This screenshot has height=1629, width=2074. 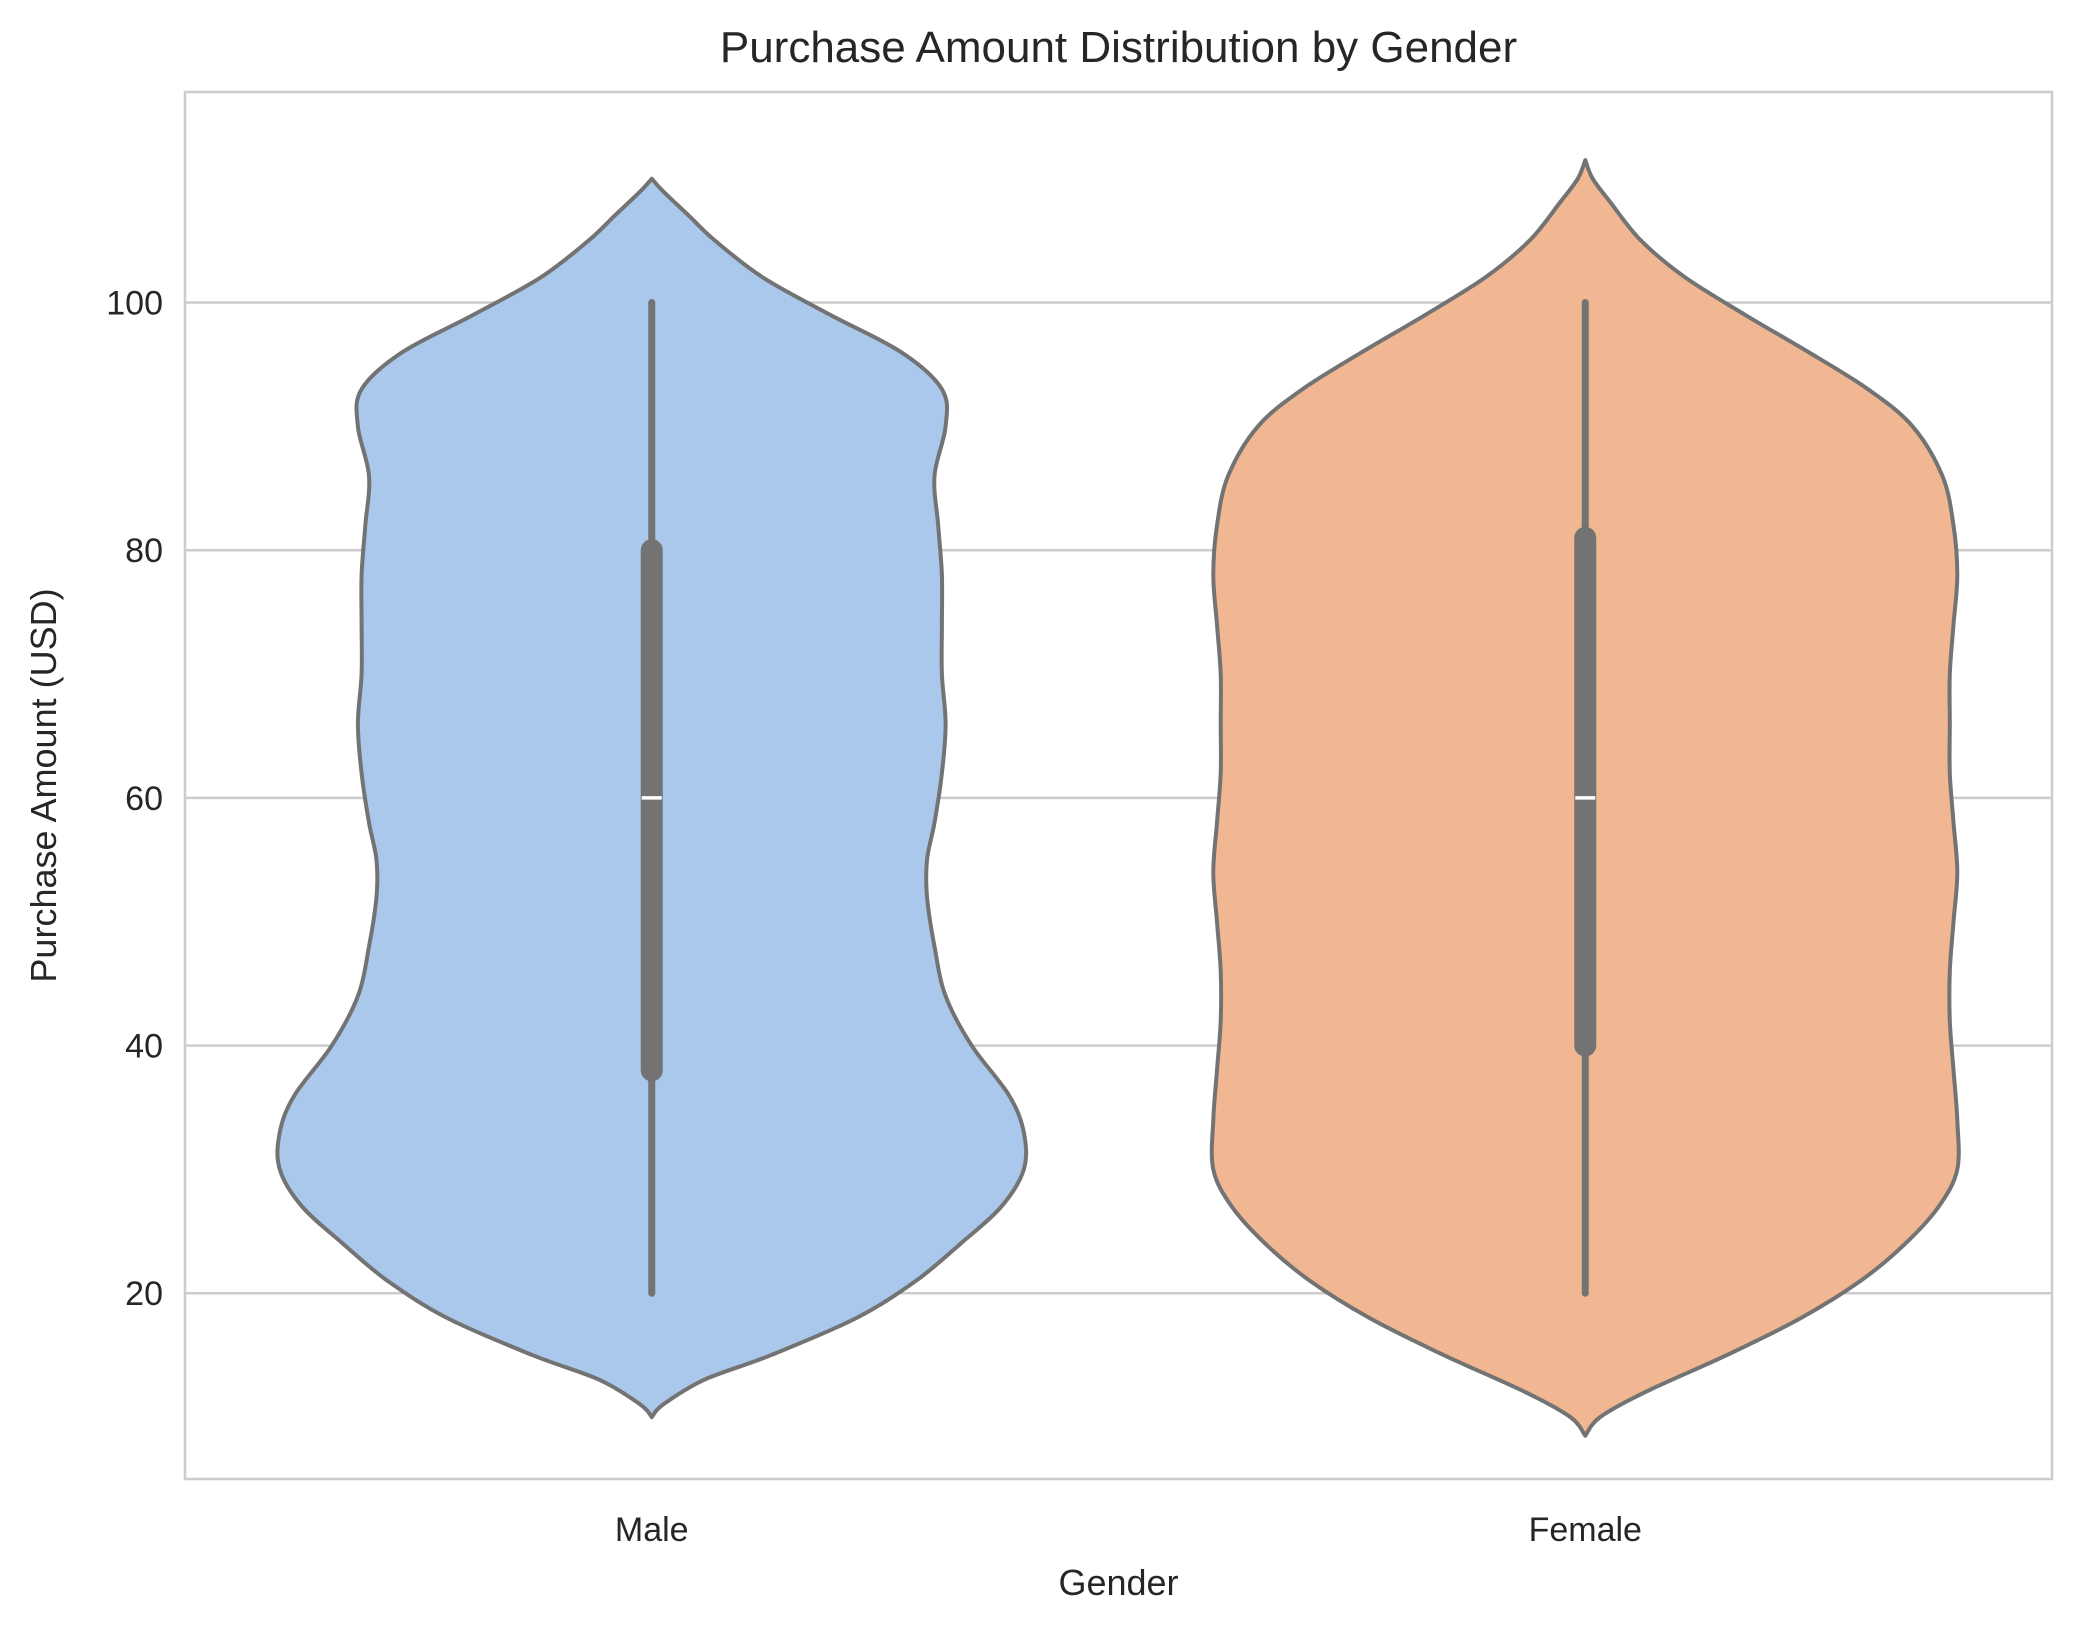 What do you see at coordinates (43, 785) in the screenshot?
I see `y-axis-label: Purchase Amount (USD)` at bounding box center [43, 785].